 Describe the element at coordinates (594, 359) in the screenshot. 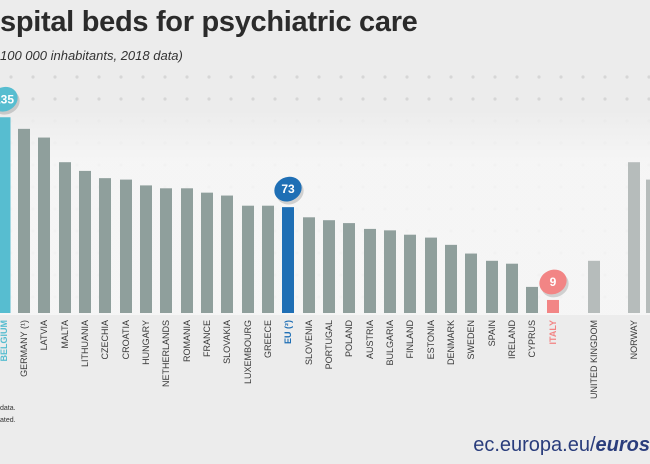

I see `tick-label-united-kingdom: UNITED KINGDOM` at that location.